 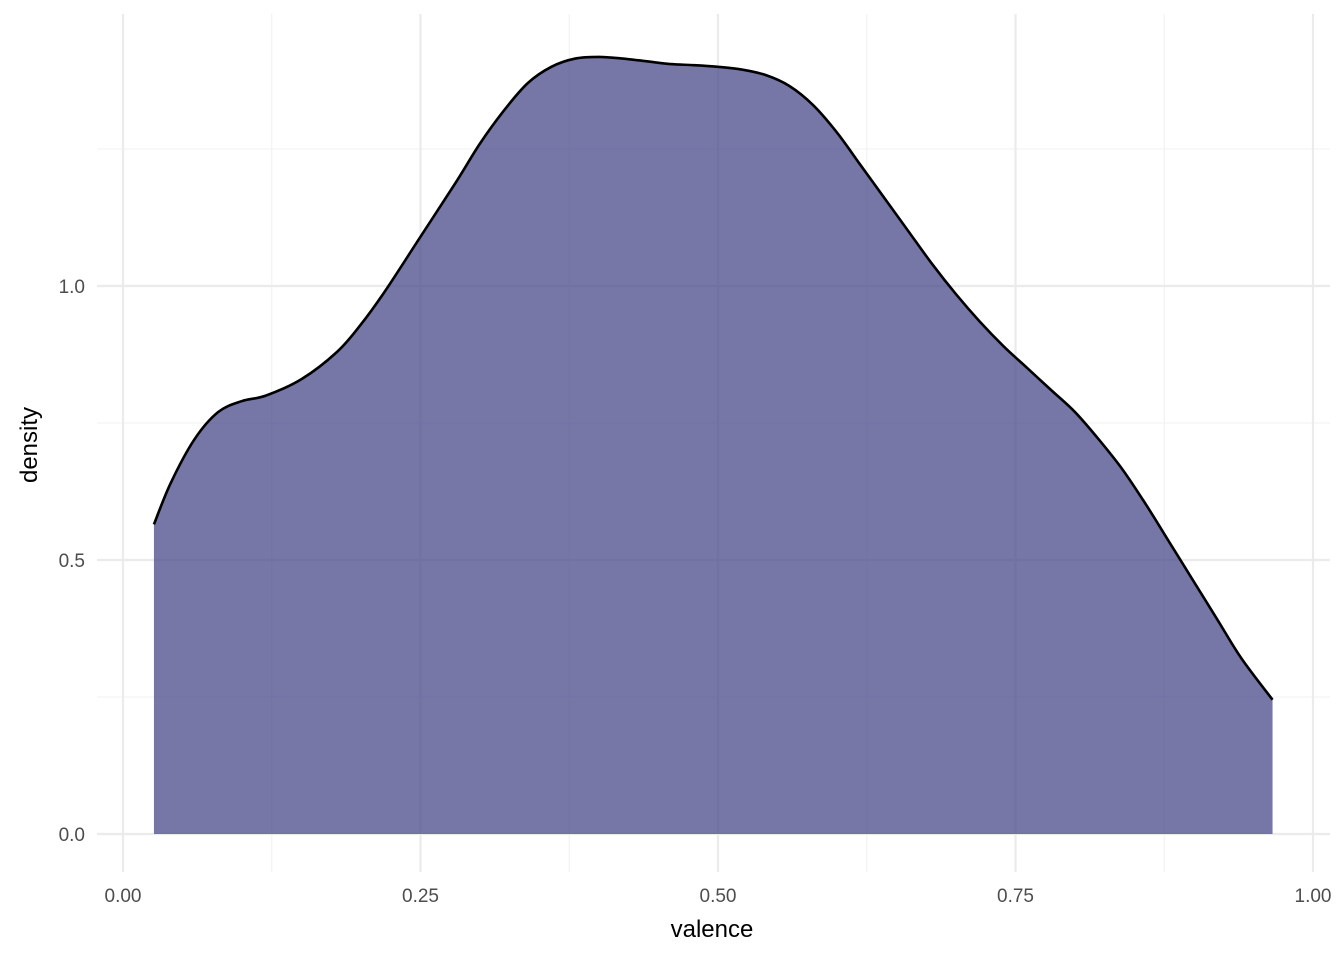 What do you see at coordinates (123, 896) in the screenshot?
I see `x-tick-label: 0.00` at bounding box center [123, 896].